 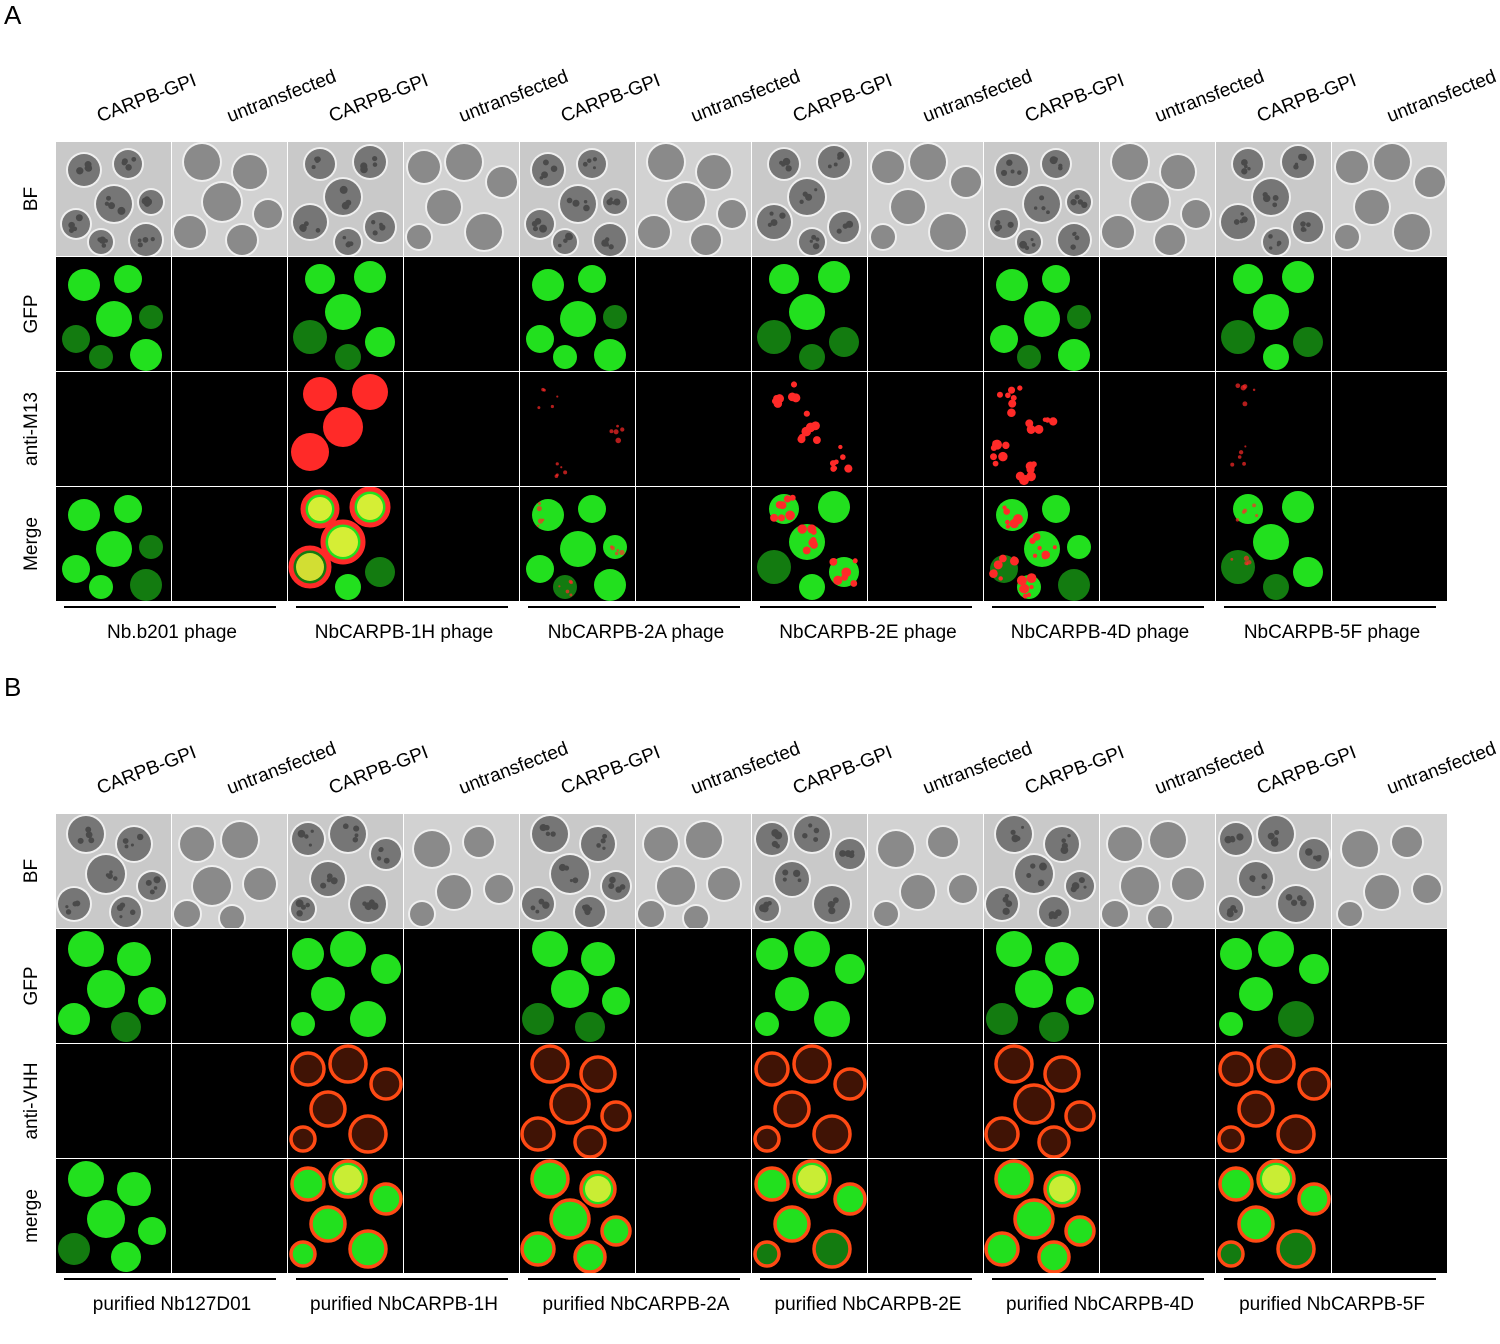 What do you see at coordinates (404, 632) in the screenshot?
I see `group-label: NbCARPB-1H phage` at bounding box center [404, 632].